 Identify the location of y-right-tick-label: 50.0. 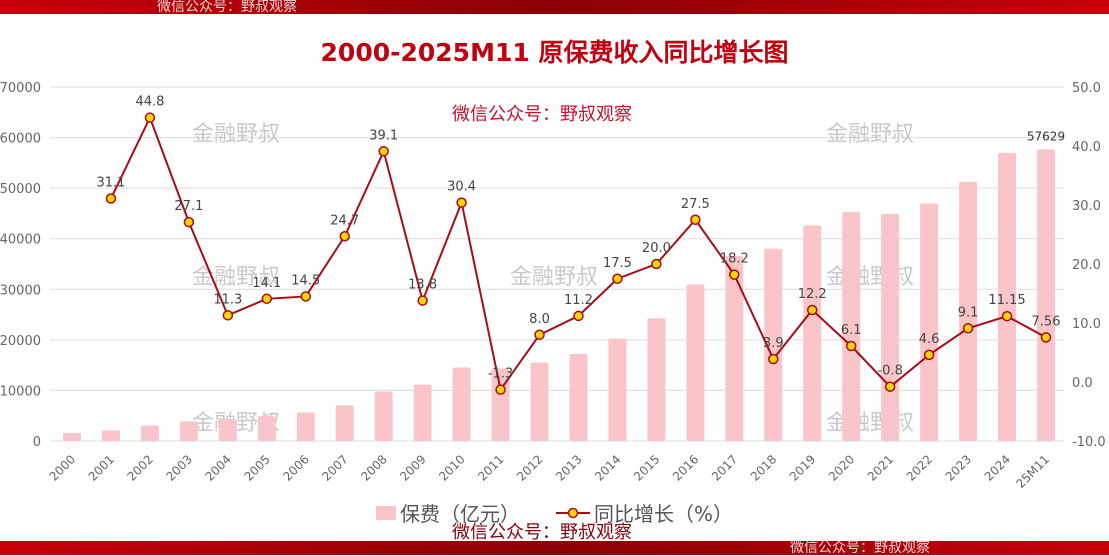
(1086, 88).